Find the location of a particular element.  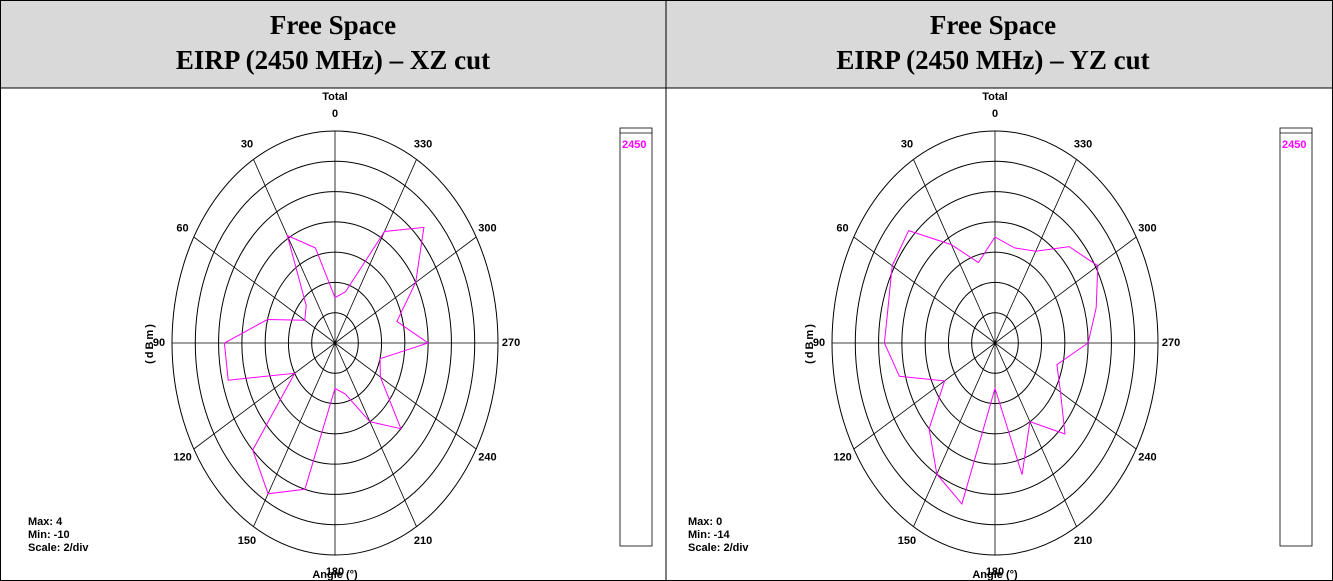

heading: EIRP (2450 MHz) – YZ cut is located at coordinates (992, 60).